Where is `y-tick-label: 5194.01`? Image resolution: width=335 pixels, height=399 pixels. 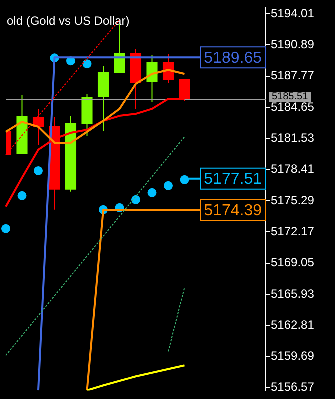 y-tick-label: 5194.01 is located at coordinates (293, 13).